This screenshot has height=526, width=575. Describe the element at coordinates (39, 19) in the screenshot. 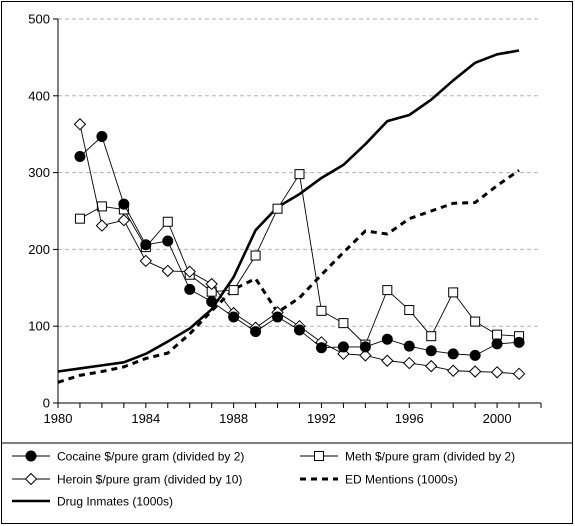

I see `y-tick-label: 500` at that location.